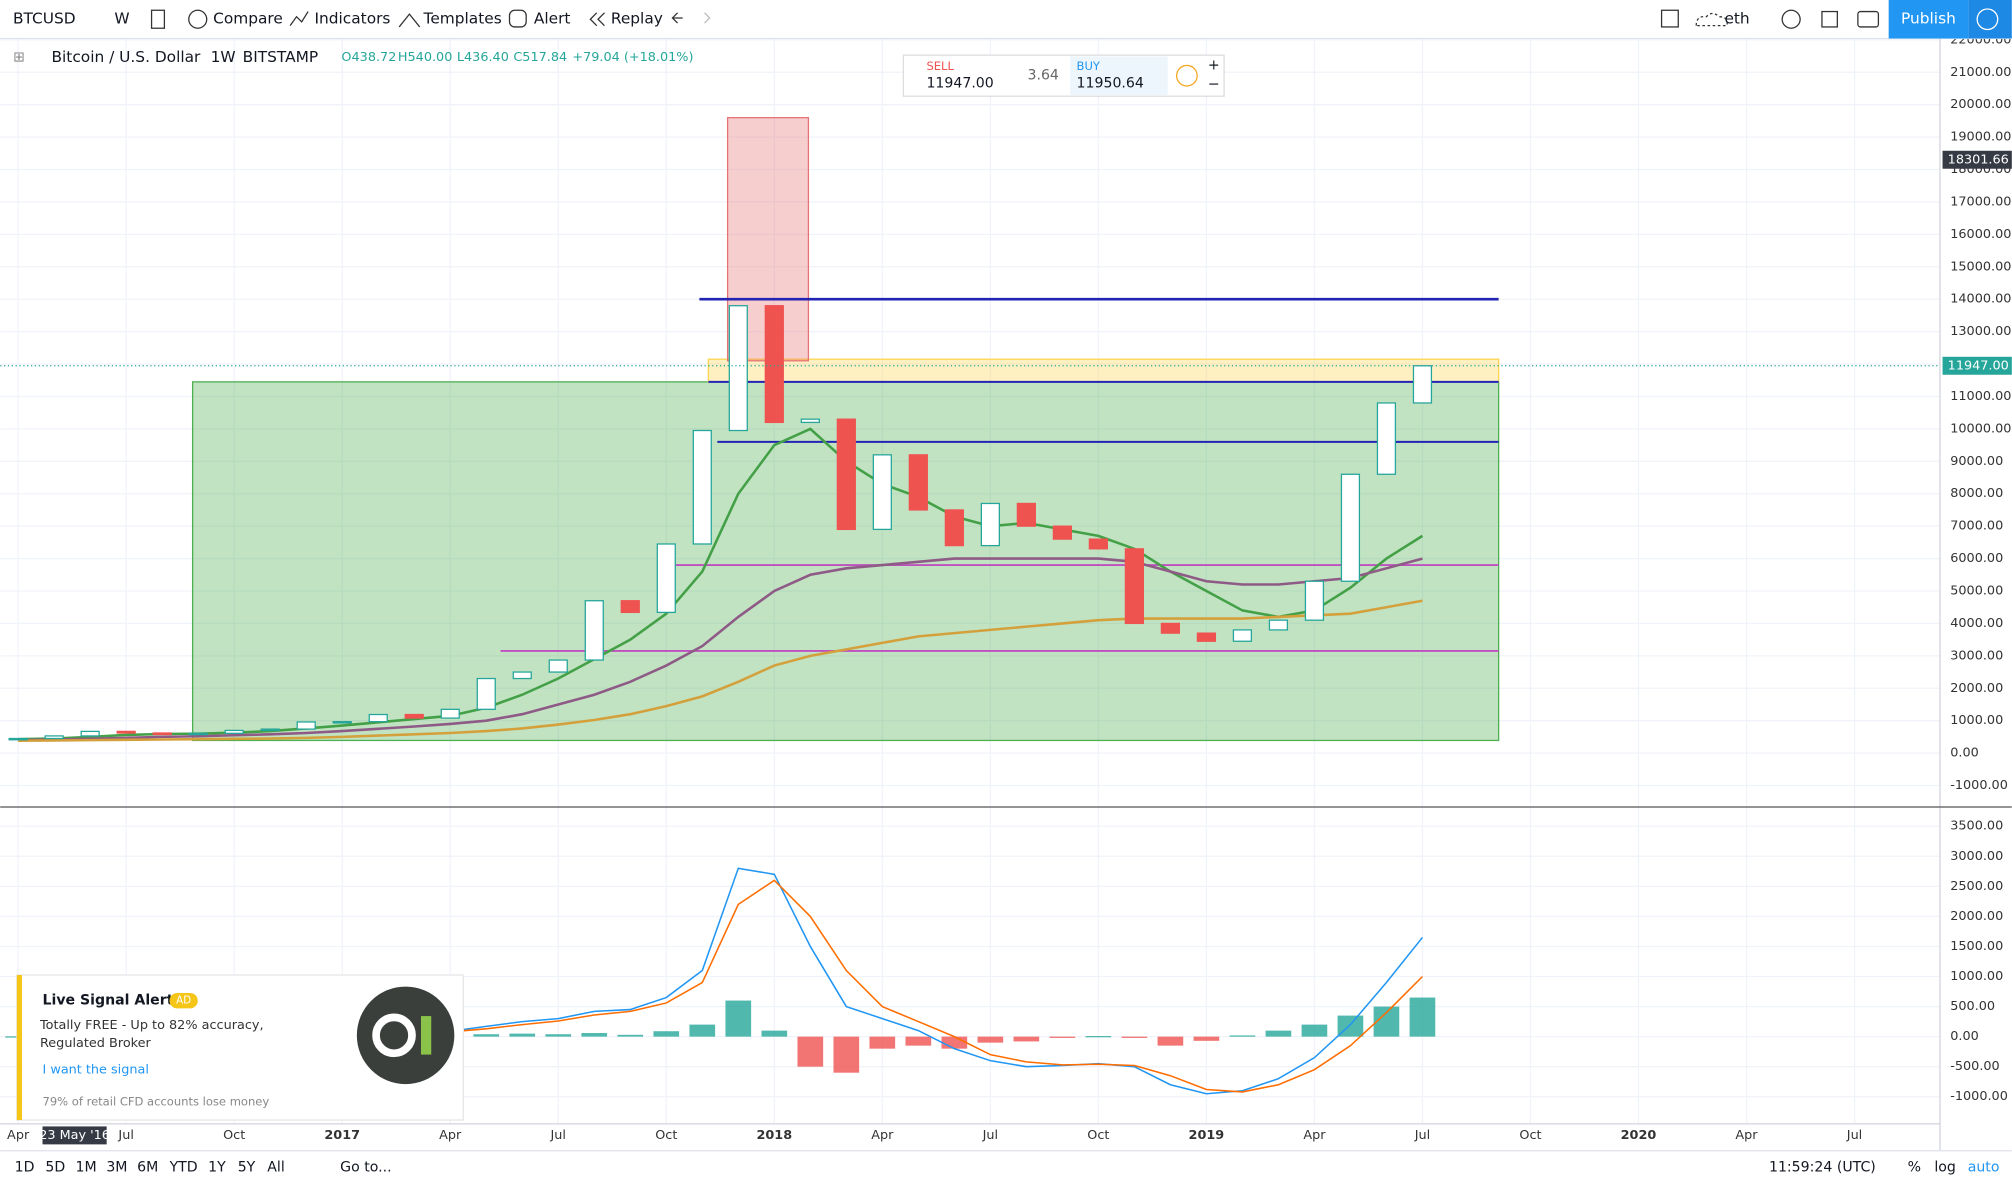  I want to click on indicators-button: Indicators, so click(352, 19).